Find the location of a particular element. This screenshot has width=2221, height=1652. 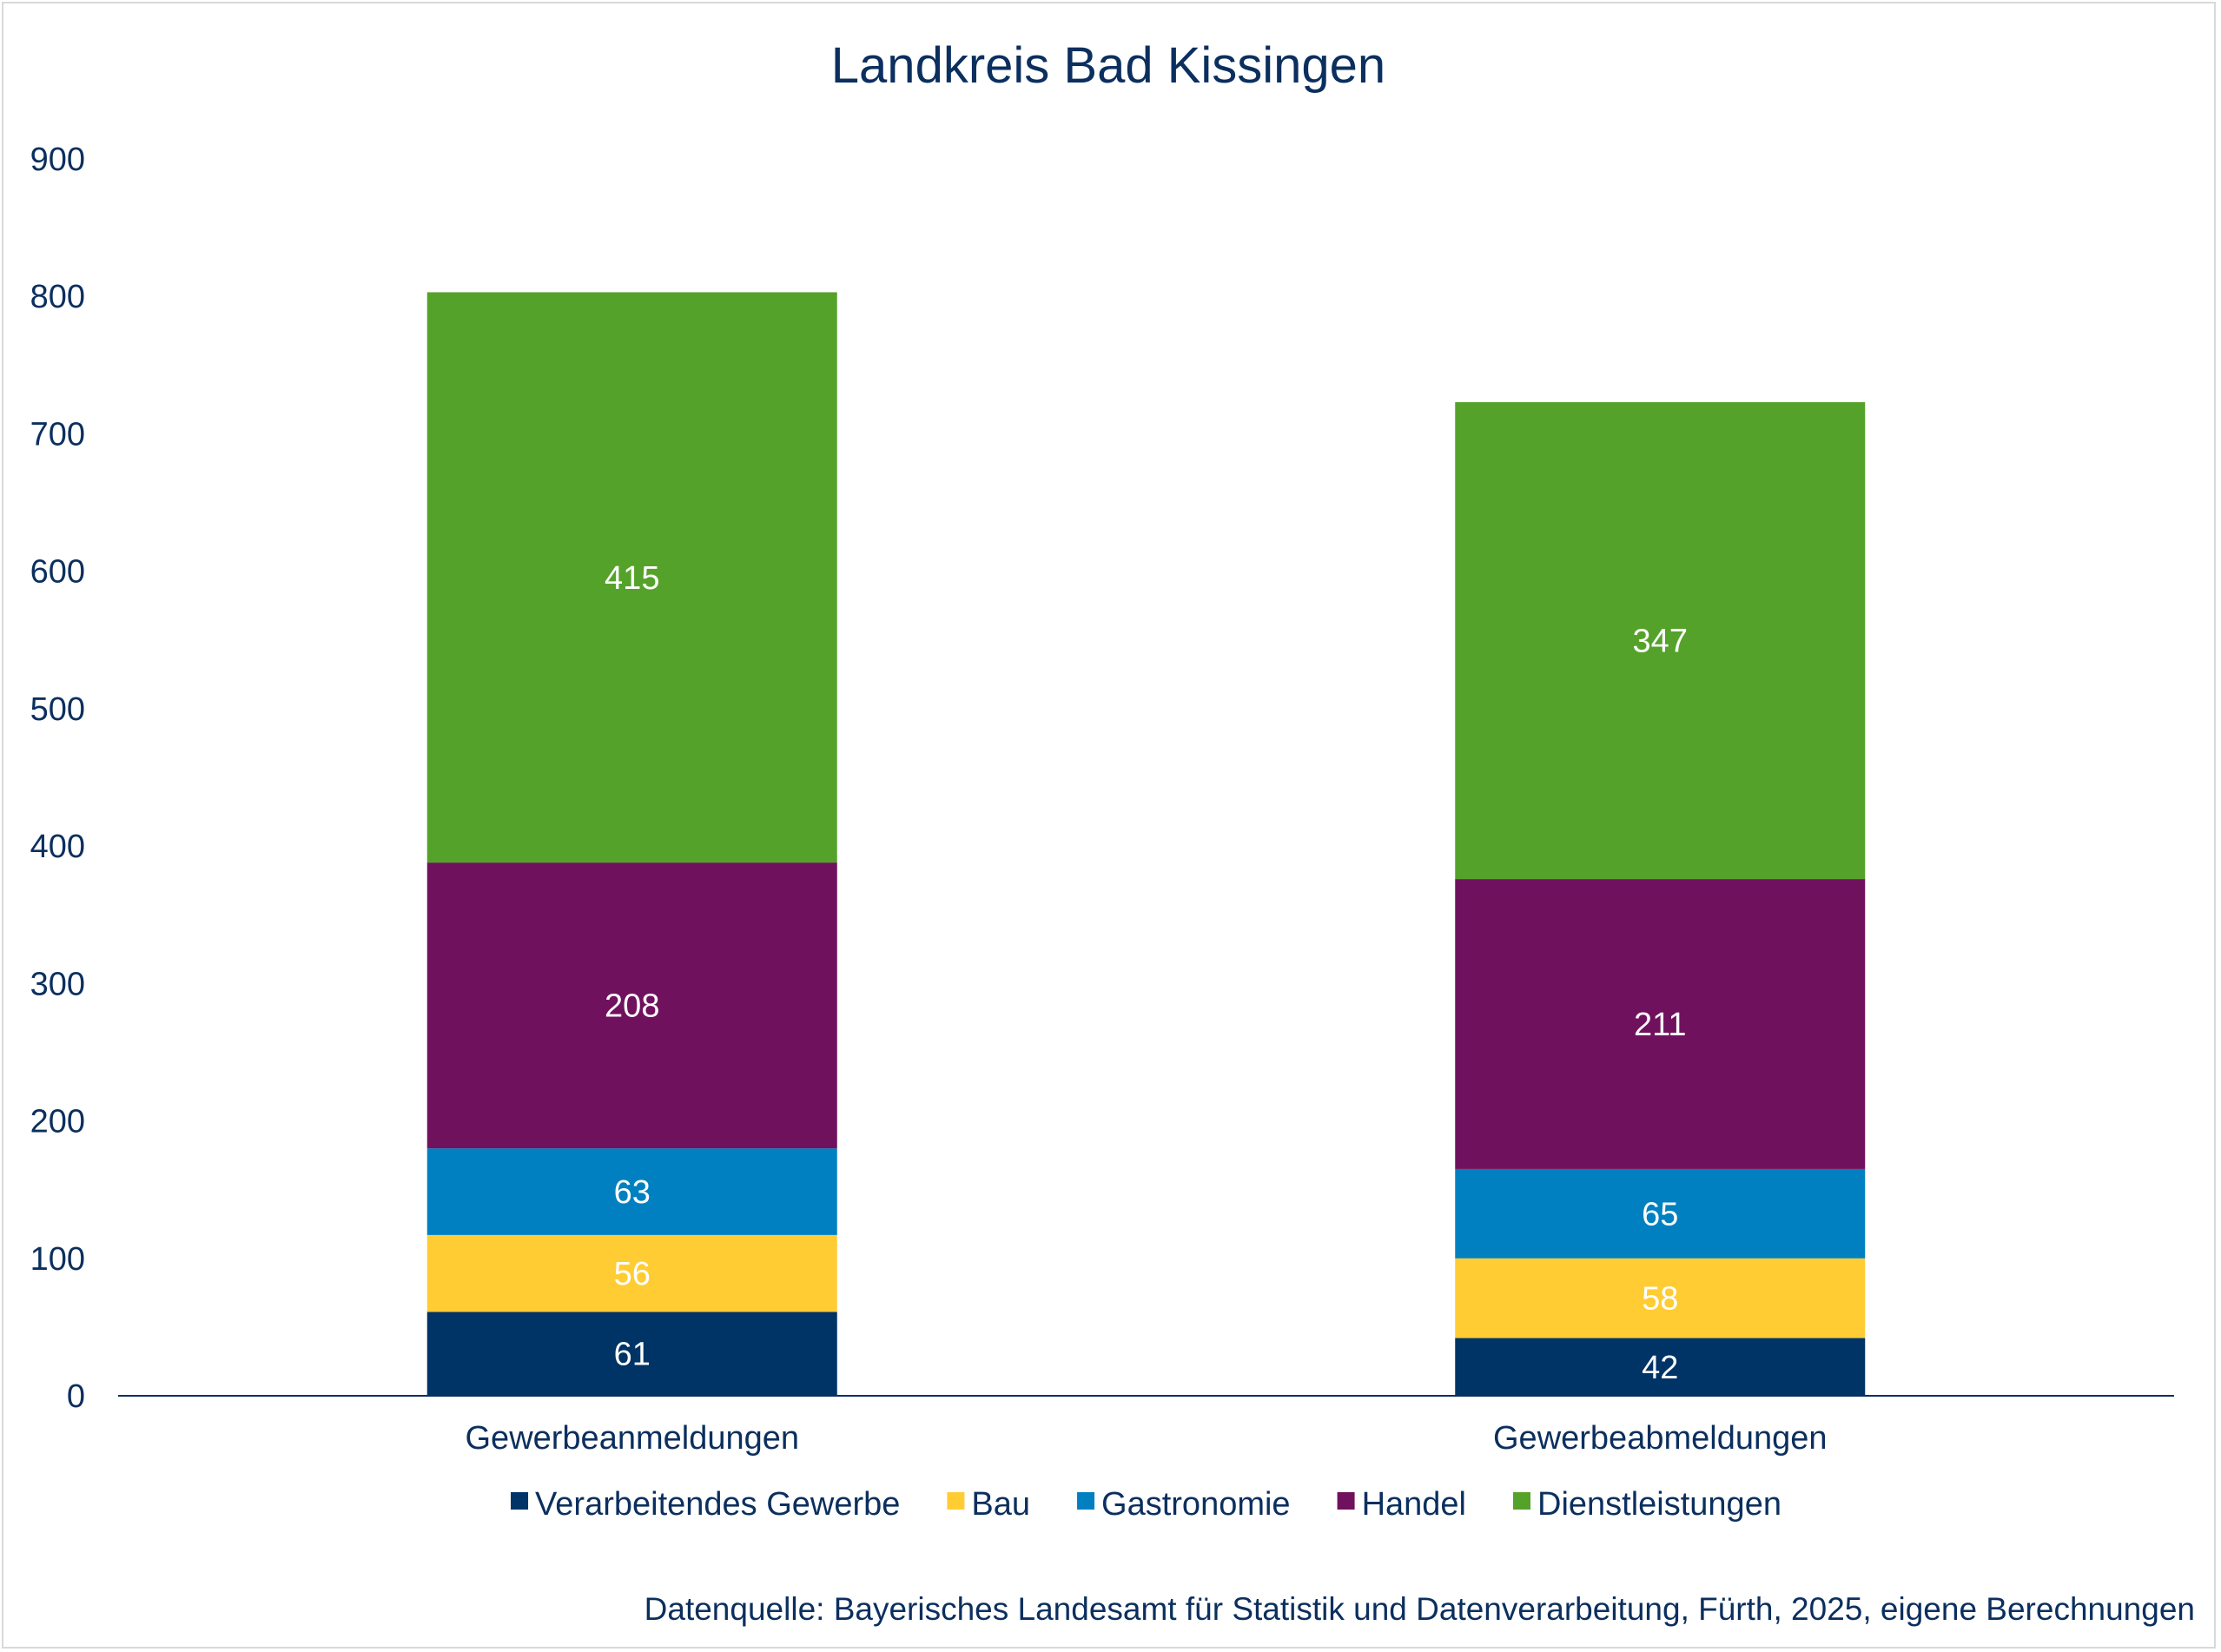

y-tick-label: 300 is located at coordinates (57, 984).